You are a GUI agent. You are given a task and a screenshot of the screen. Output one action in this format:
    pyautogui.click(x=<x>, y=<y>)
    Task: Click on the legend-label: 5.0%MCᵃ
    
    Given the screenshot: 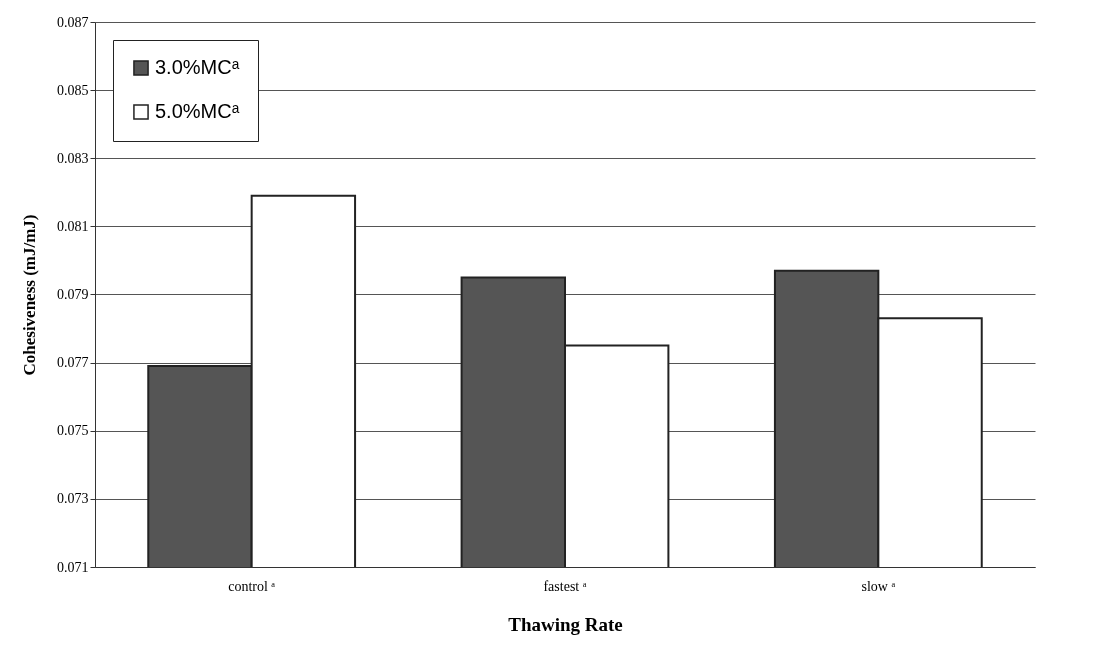 What is the action you would take?
    pyautogui.click(x=197, y=111)
    